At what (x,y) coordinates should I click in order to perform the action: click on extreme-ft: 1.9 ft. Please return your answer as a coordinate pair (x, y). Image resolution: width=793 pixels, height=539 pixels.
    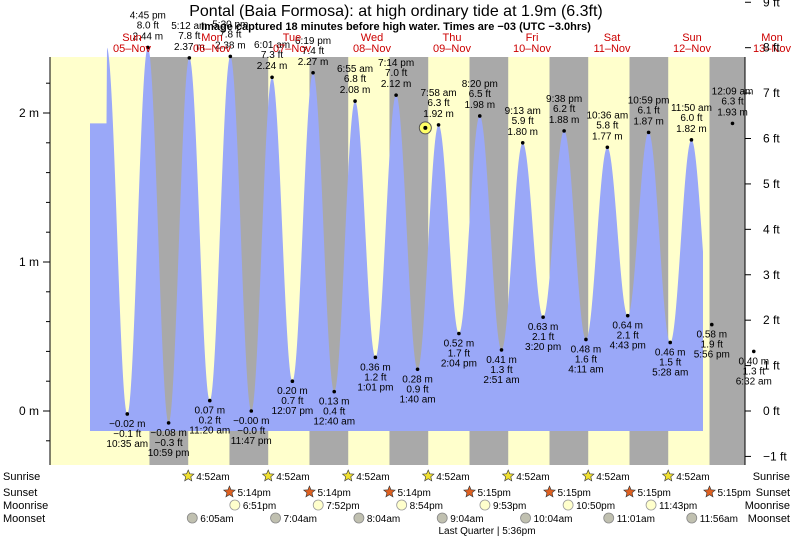
    Looking at the image, I should click on (712, 345).